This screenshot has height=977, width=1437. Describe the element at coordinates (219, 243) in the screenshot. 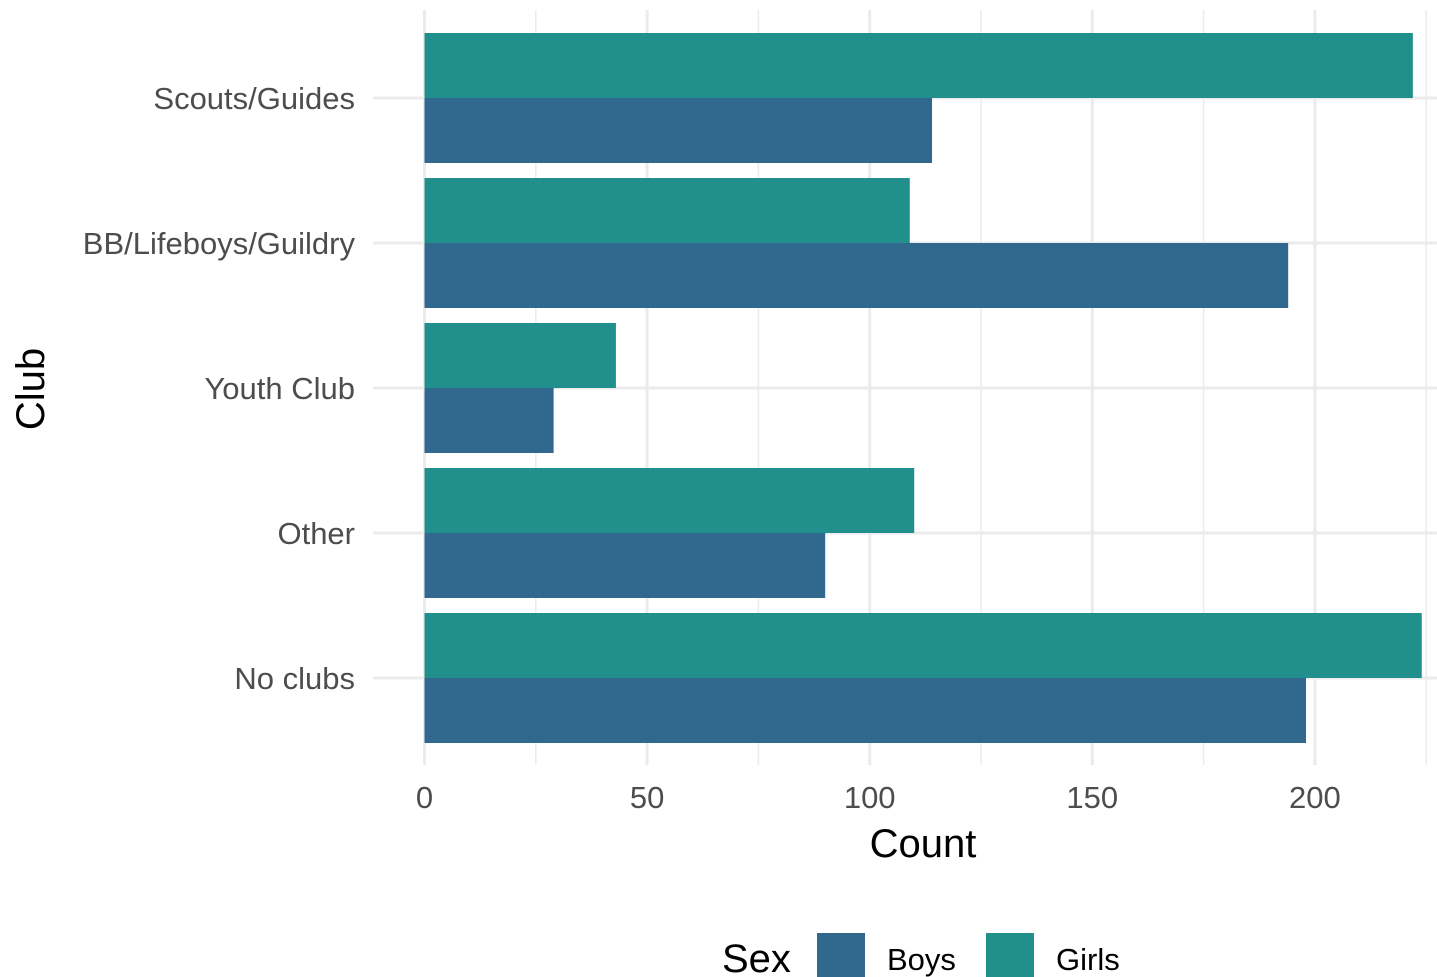

I see `y-tick-label: BB/Lifeboys/Guildry` at that location.